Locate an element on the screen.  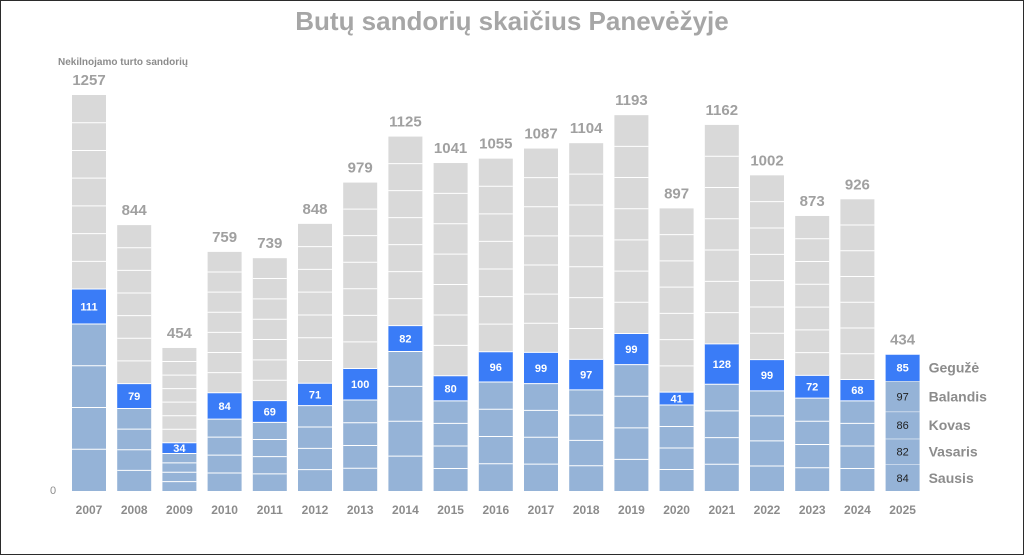
total-label-2025: 434 is located at coordinates (903, 339).